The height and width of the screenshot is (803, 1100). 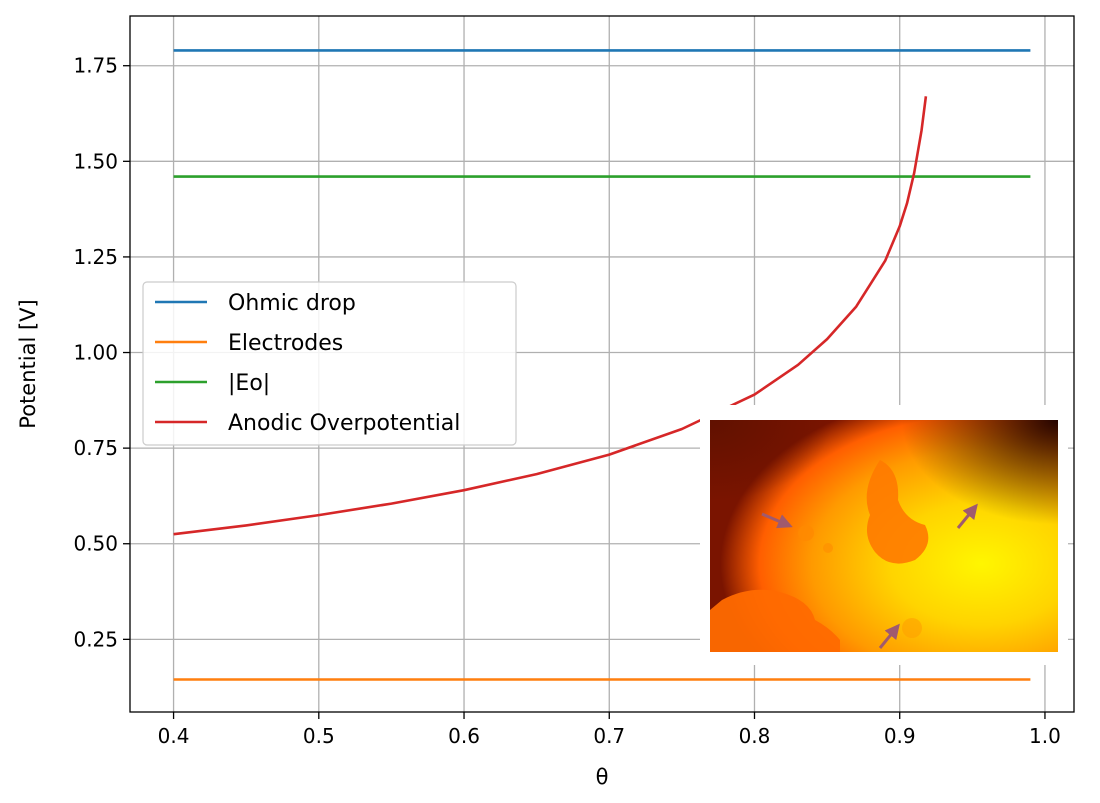 What do you see at coordinates (95, 639) in the screenshot?
I see `y-tick-label: 0.25` at bounding box center [95, 639].